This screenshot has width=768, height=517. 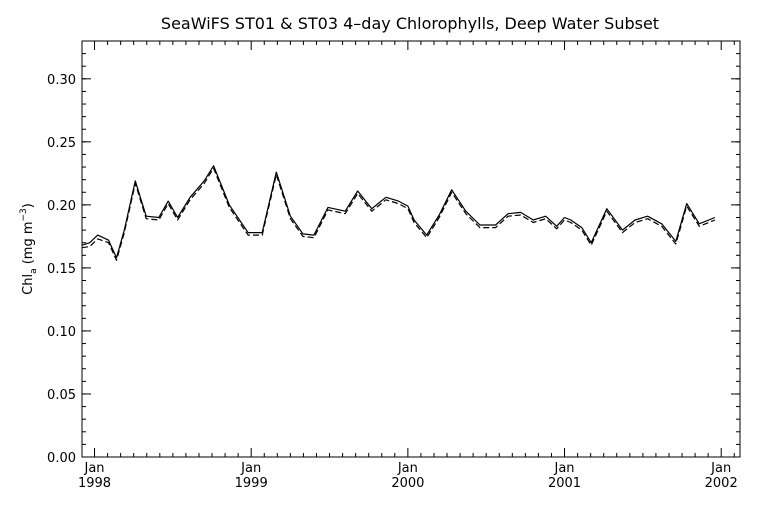 What do you see at coordinates (94, 483) in the screenshot?
I see `x-tick-year: 1998` at bounding box center [94, 483].